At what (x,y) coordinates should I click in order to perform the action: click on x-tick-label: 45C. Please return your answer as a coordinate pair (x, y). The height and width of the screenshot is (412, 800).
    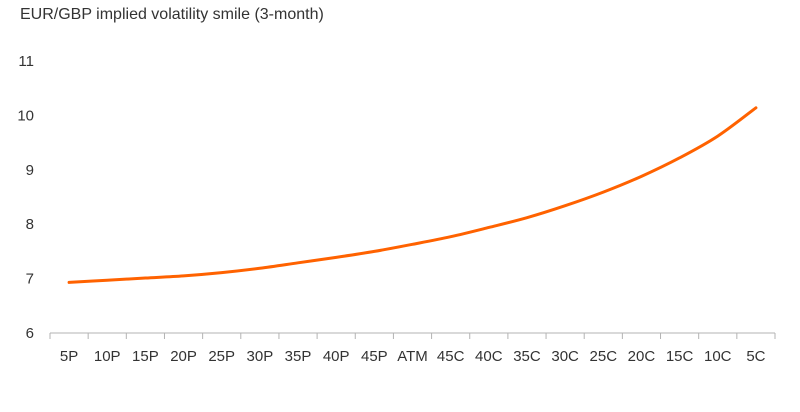
    Looking at the image, I should click on (451, 356).